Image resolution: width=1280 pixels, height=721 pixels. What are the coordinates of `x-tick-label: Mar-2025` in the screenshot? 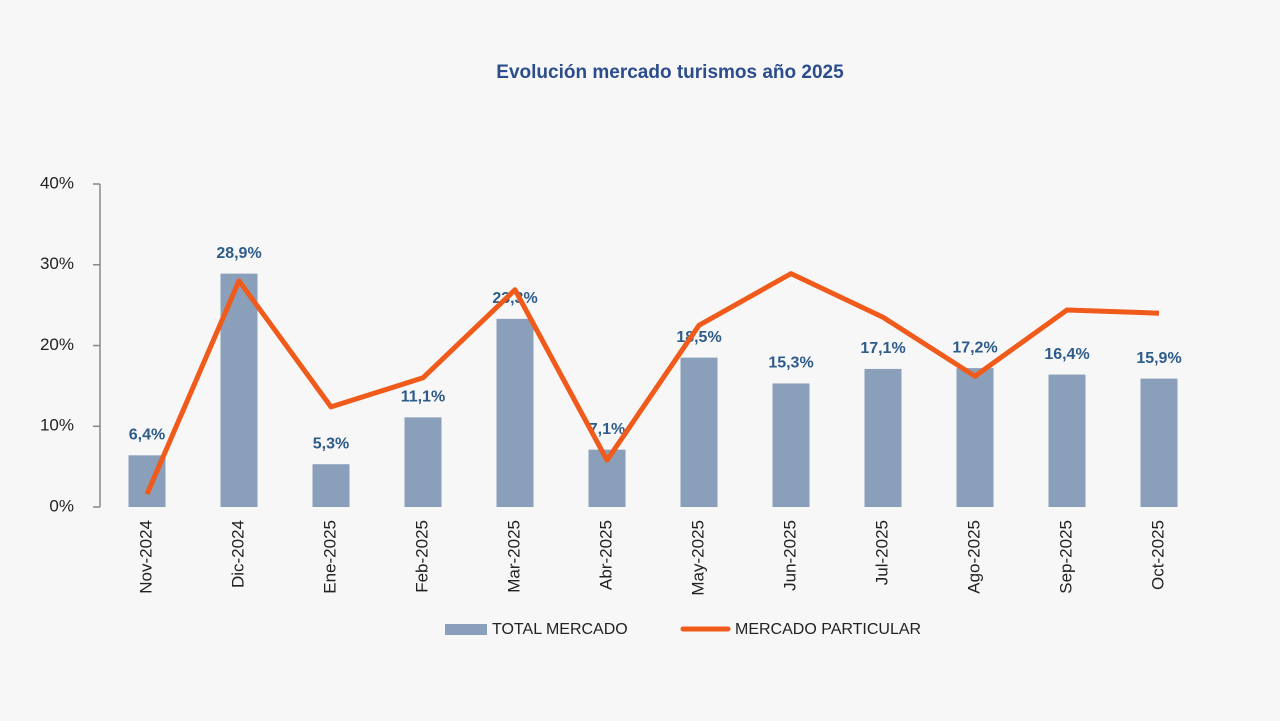 It's located at (513, 556).